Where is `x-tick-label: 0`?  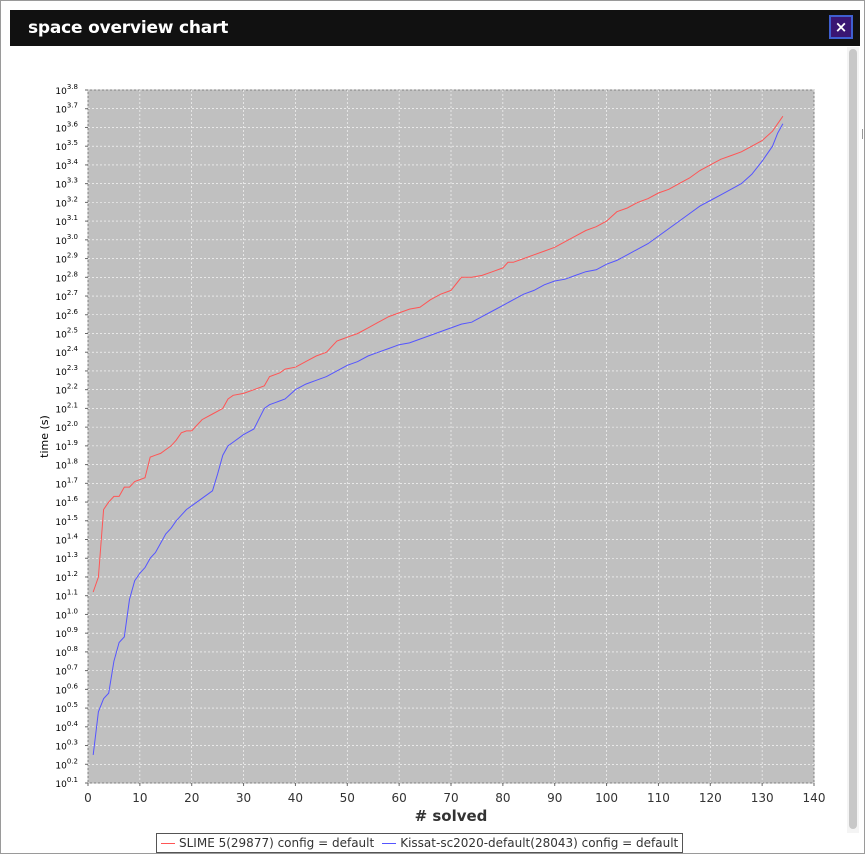 x-tick-label: 0 is located at coordinates (88, 798).